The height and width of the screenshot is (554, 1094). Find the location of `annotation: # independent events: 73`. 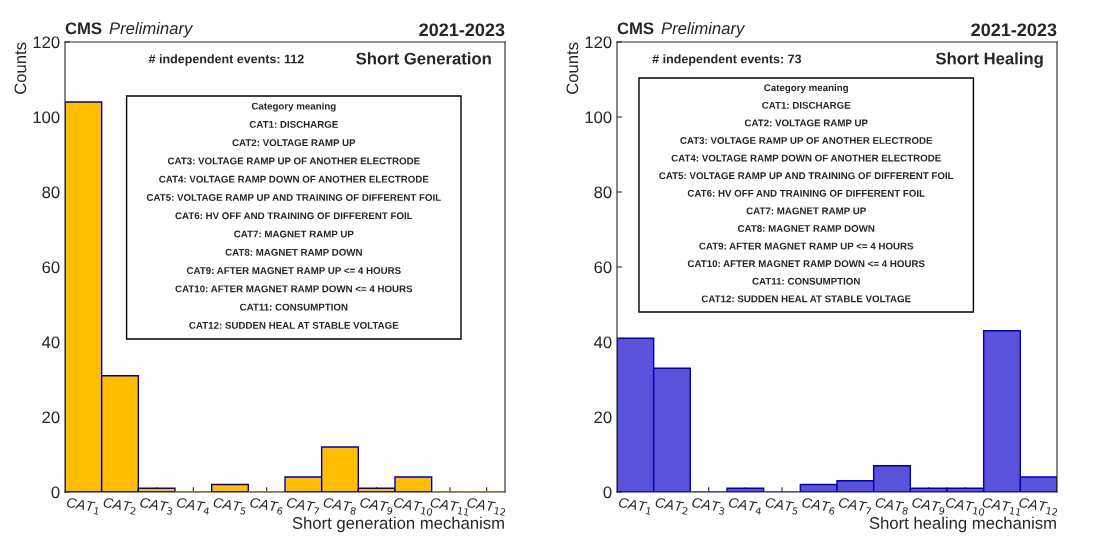

annotation: # independent events: 73 is located at coordinates (727, 60).